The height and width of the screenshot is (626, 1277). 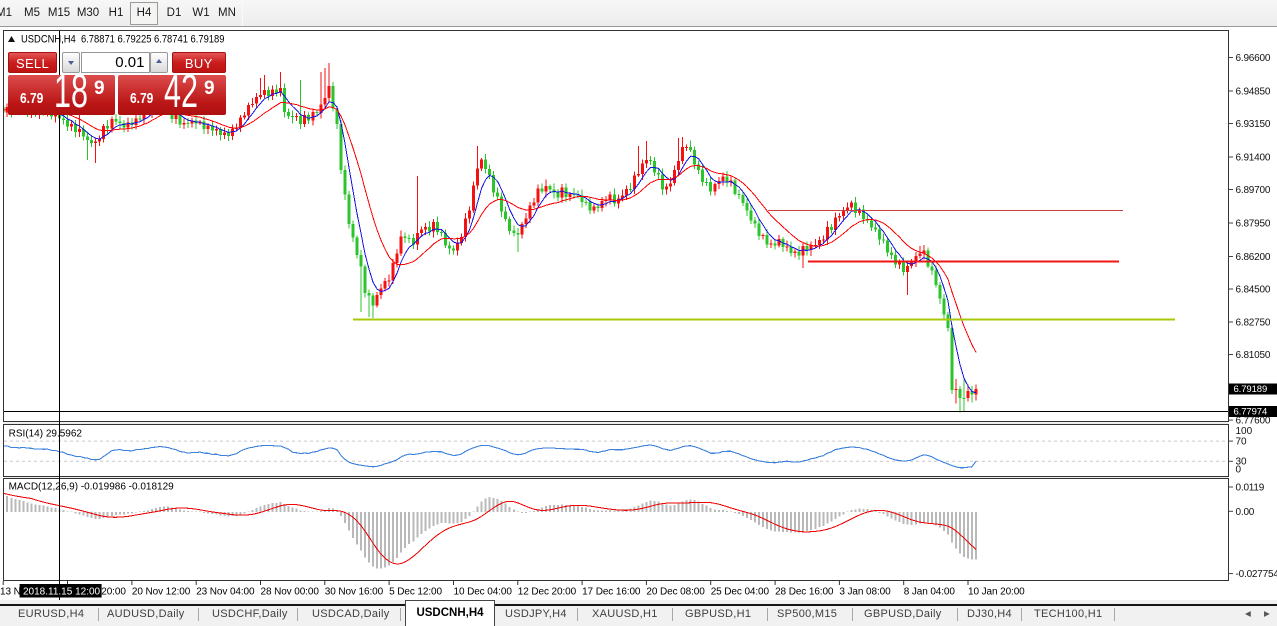 I want to click on svg-text: 6.86200, so click(x=1253, y=257).